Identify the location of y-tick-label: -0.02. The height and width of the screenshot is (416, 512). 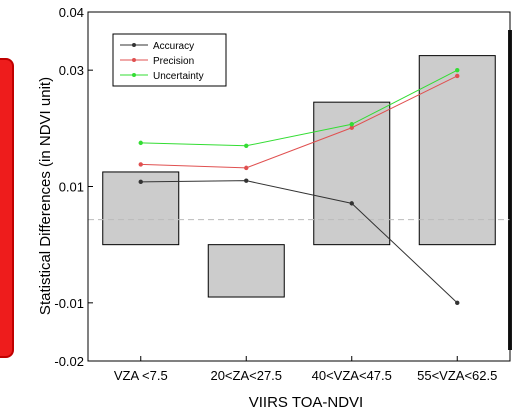
(69, 361).